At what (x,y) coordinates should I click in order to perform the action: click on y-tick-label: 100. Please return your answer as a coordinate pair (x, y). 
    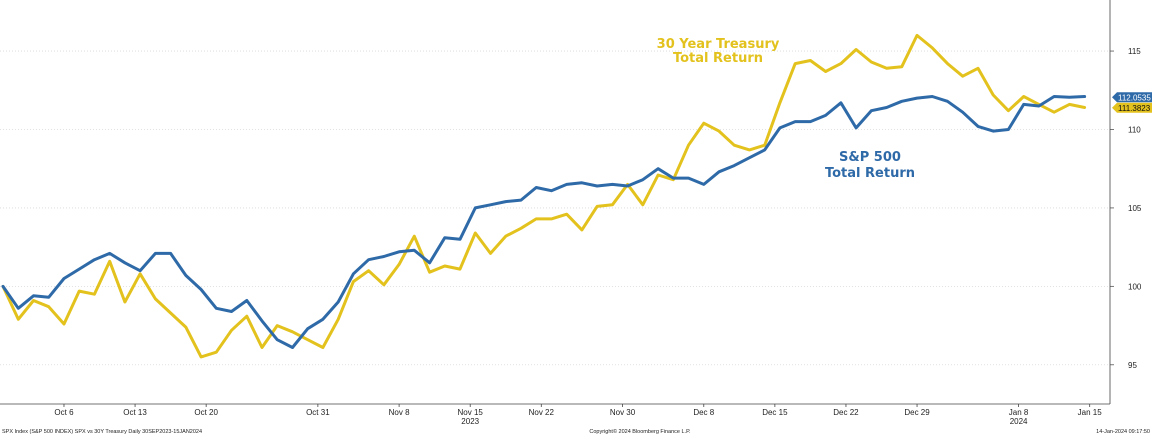
    Looking at the image, I should click on (1135, 286).